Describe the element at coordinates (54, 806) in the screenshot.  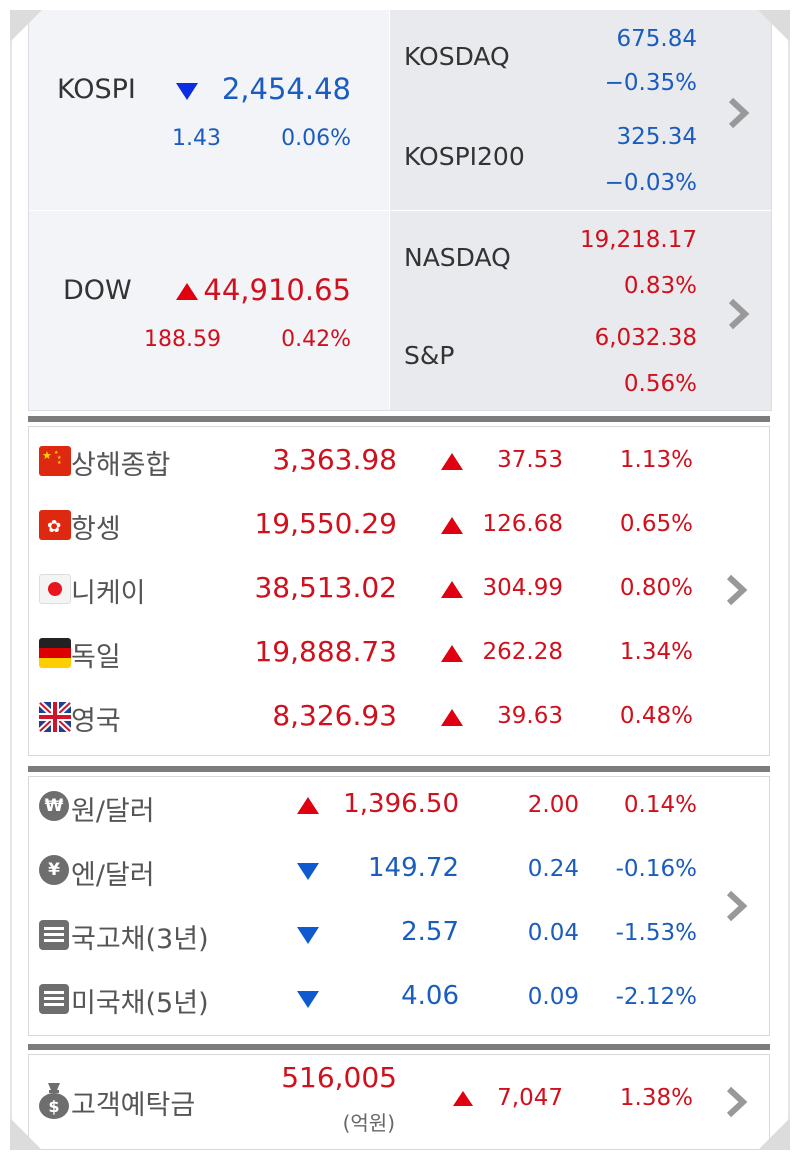
I see `won-icon: ₩` at that location.